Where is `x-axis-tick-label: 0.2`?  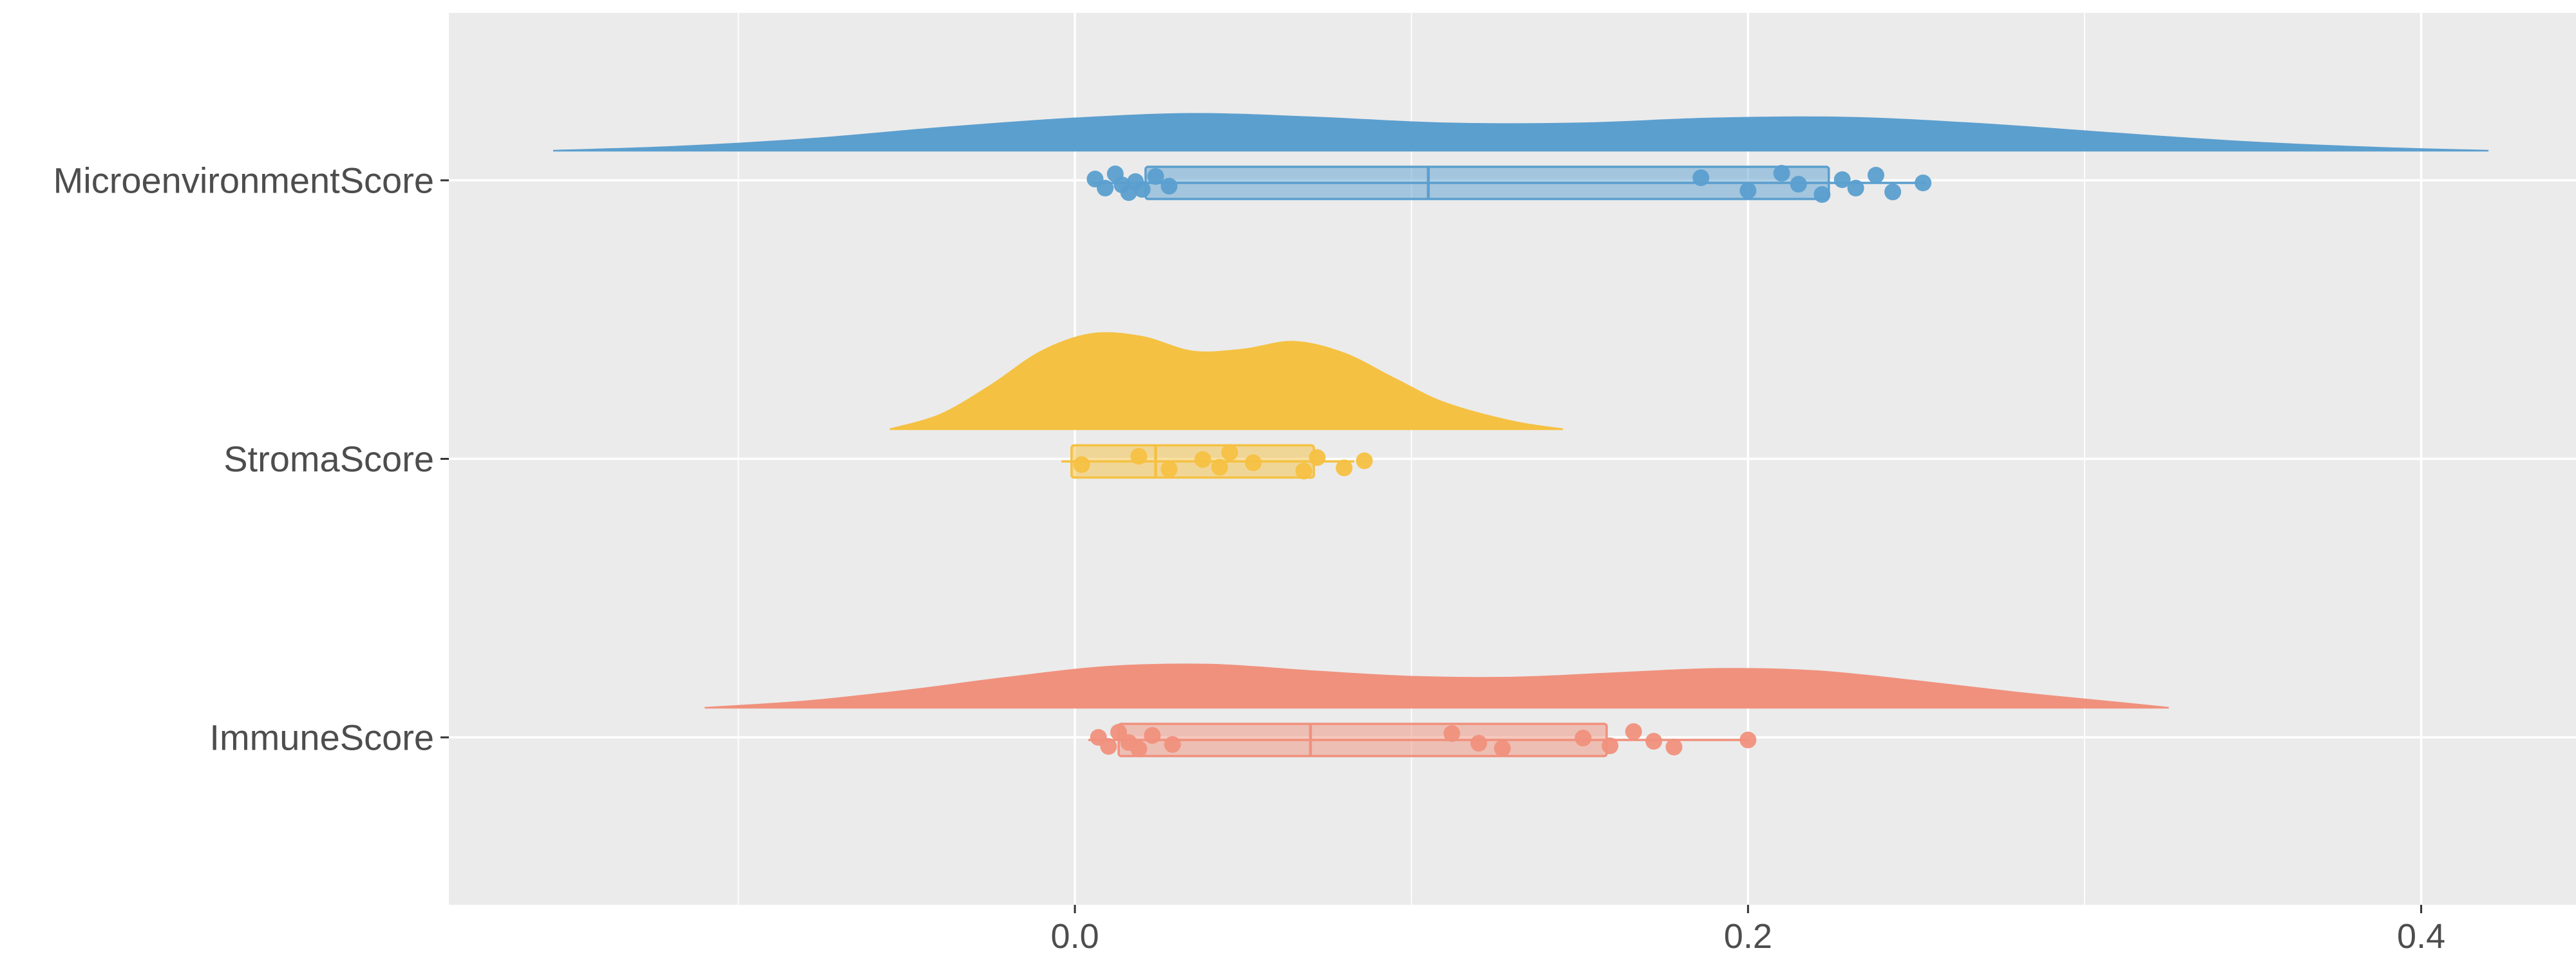
x-axis-tick-label: 0.2 is located at coordinates (1748, 937).